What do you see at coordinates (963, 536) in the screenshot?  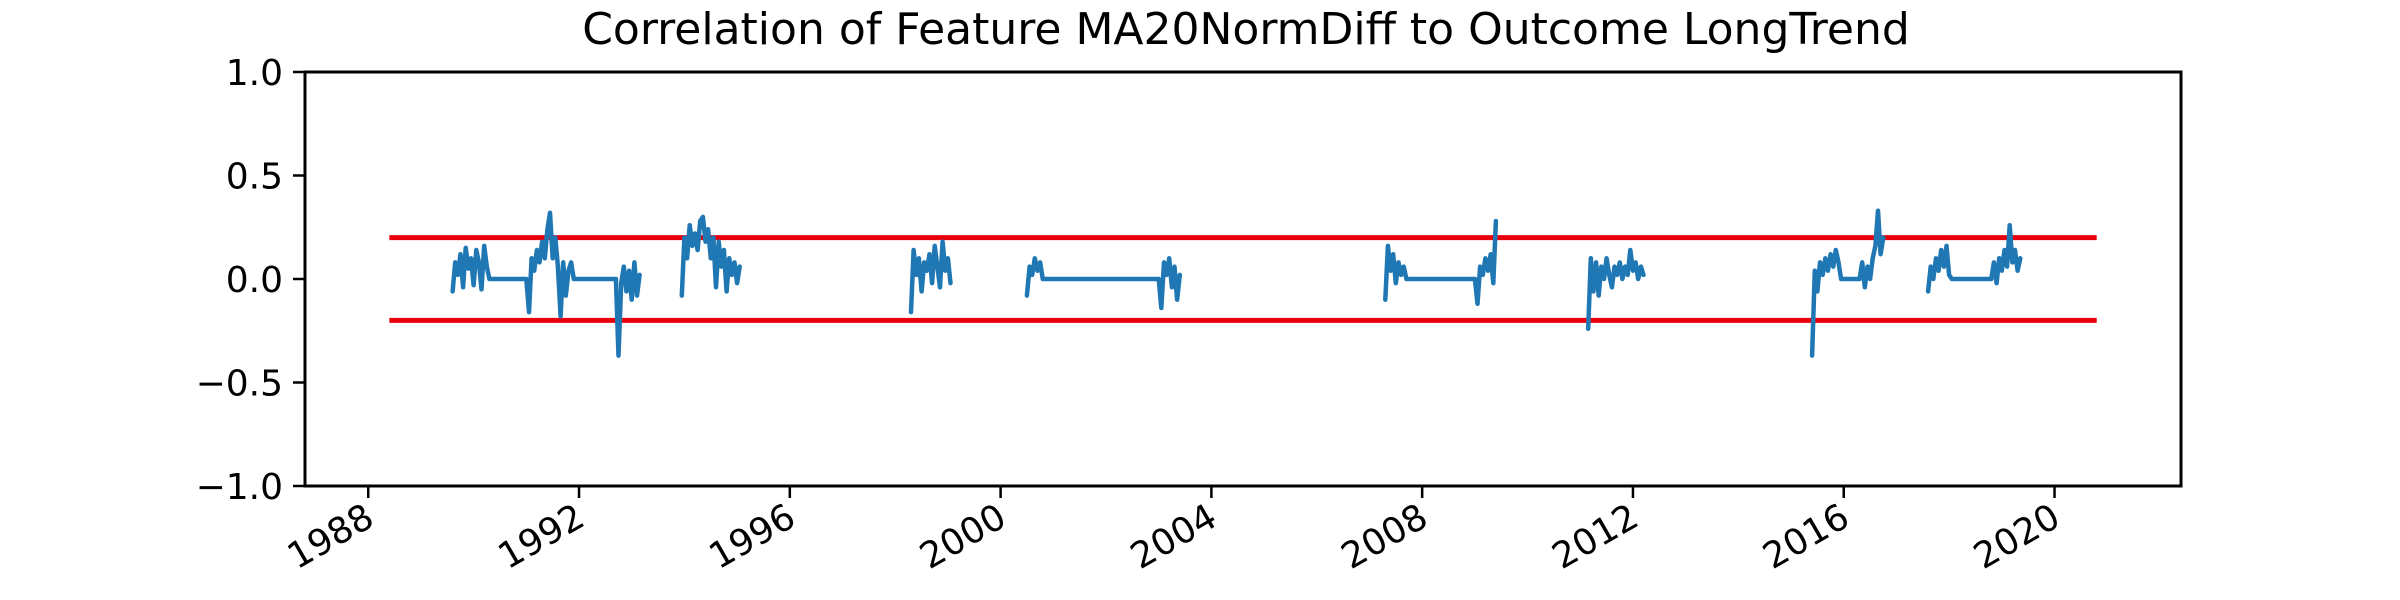 I see `x-tick-label: 2000` at bounding box center [963, 536].